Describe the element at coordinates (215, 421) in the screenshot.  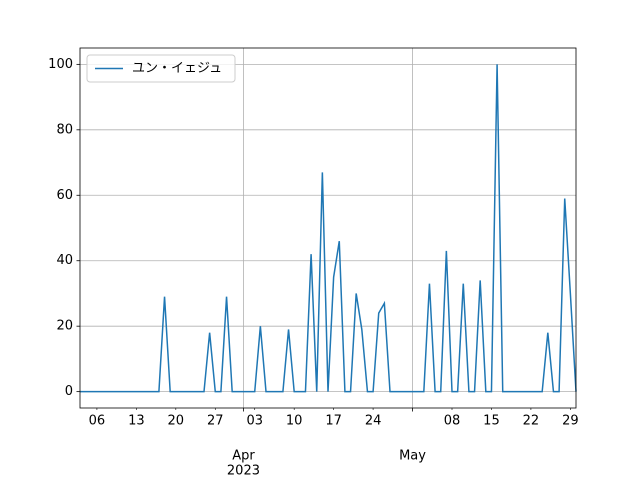
I see `x-tick-label: 27` at that location.